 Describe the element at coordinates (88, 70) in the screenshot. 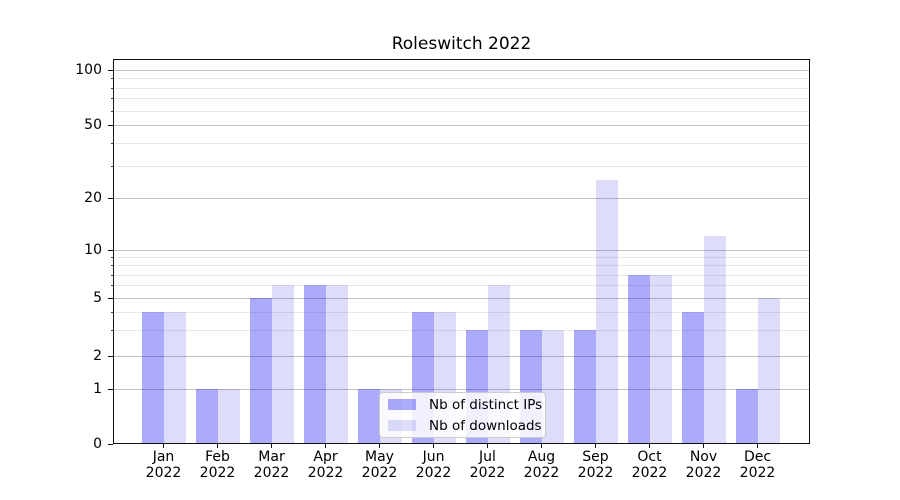

I see `y-tick-label-100: 100` at that location.